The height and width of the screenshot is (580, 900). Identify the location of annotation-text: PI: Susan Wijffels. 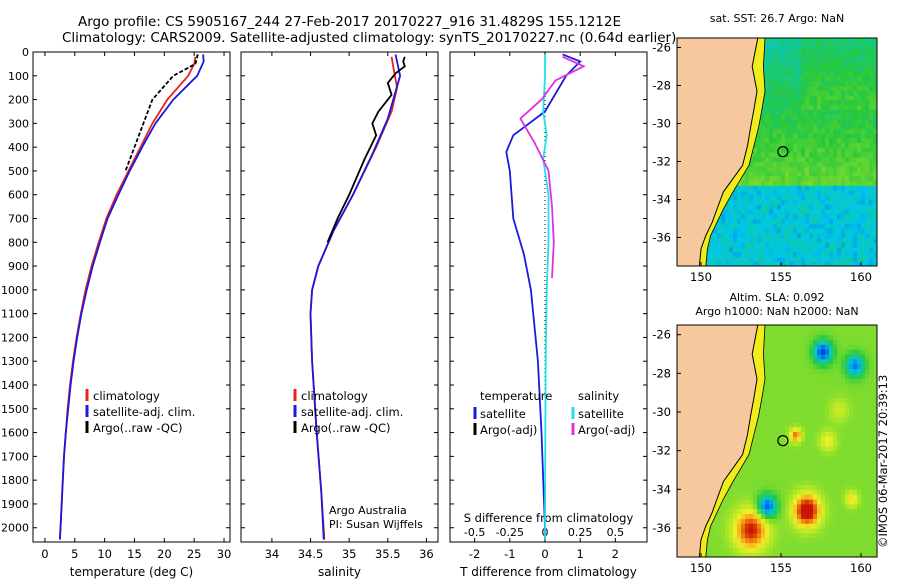
(376, 524).